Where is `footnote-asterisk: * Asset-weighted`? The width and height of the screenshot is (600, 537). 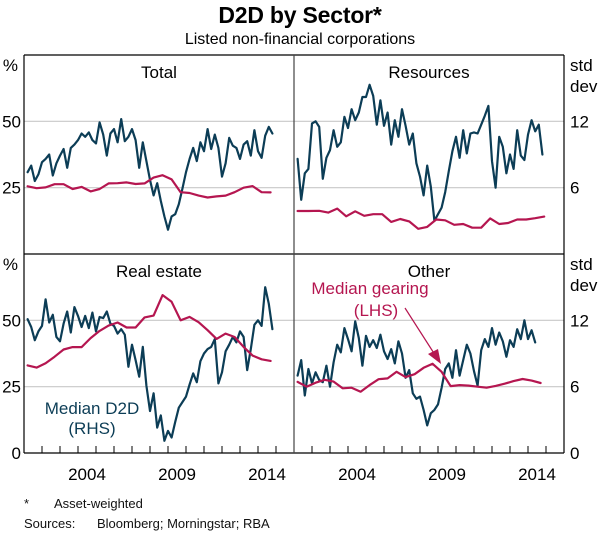
footnote-asterisk: * Asset-weighted is located at coordinates (83, 503).